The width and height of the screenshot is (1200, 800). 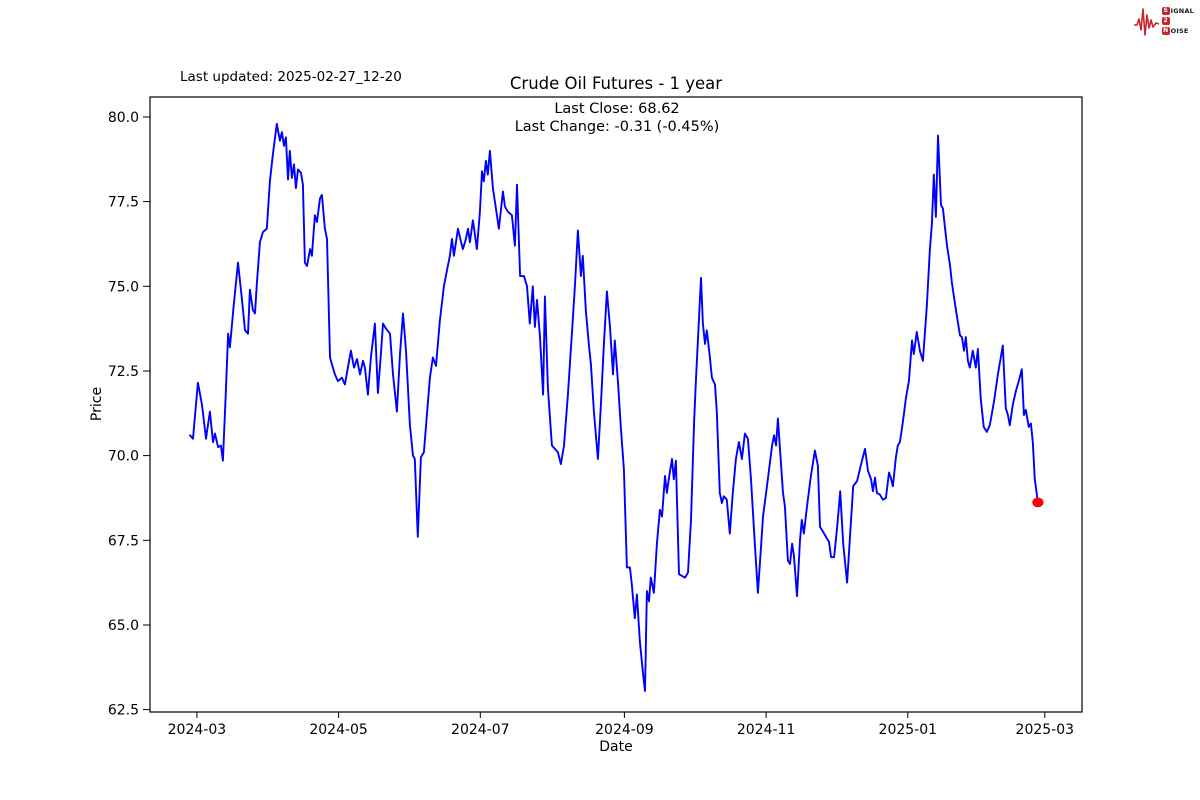 What do you see at coordinates (123, 372) in the screenshot?
I see `y-tick-label: 72.5` at bounding box center [123, 372].